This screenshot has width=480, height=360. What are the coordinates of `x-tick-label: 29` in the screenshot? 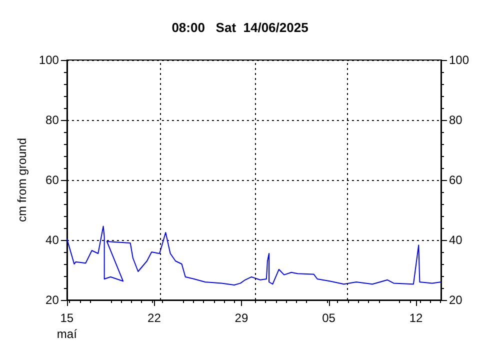 It's located at (241, 318).